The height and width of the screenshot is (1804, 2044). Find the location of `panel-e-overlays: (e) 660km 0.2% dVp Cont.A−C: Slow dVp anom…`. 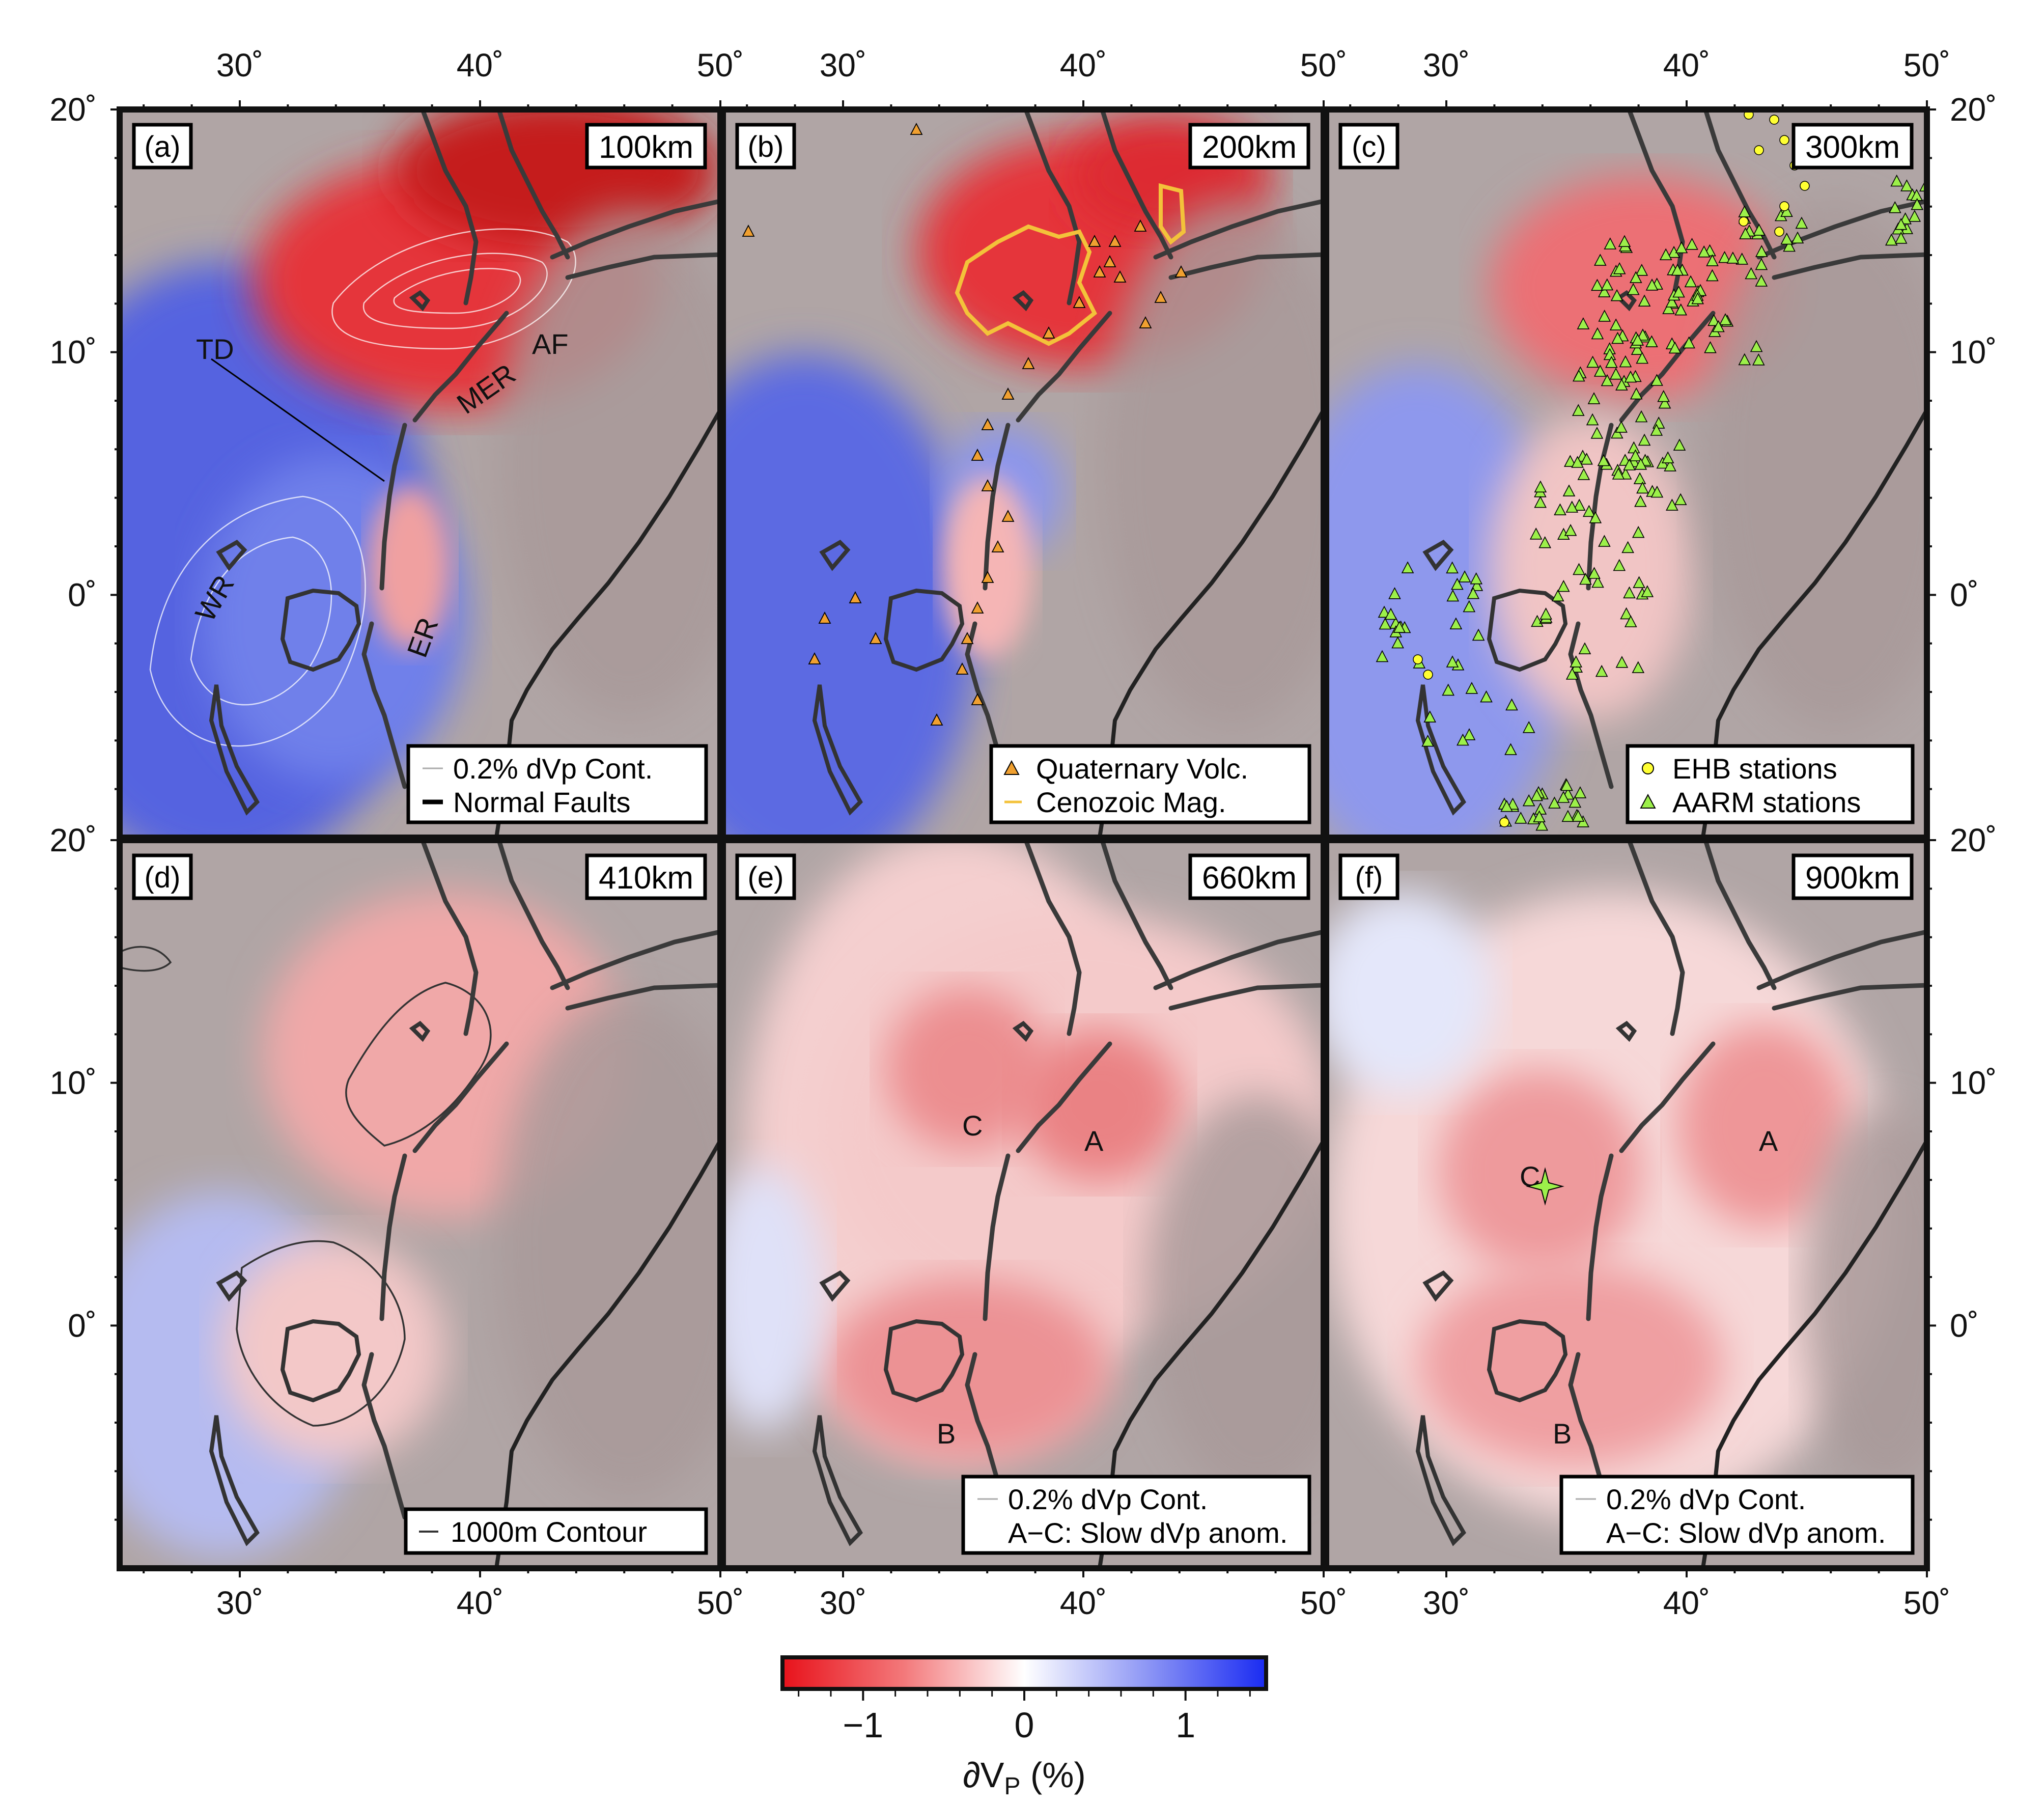

panel-e-overlays: (e) 660km 0.2% dVp Cont.A−C: Slow dVp anom… is located at coordinates (1023, 1204).